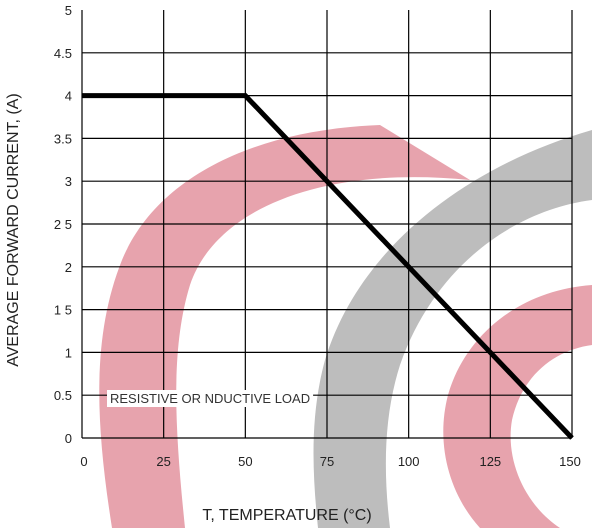 This screenshot has width=592, height=528. Describe the element at coordinates (245, 461) in the screenshot. I see `x-tick-label: 50` at that location.